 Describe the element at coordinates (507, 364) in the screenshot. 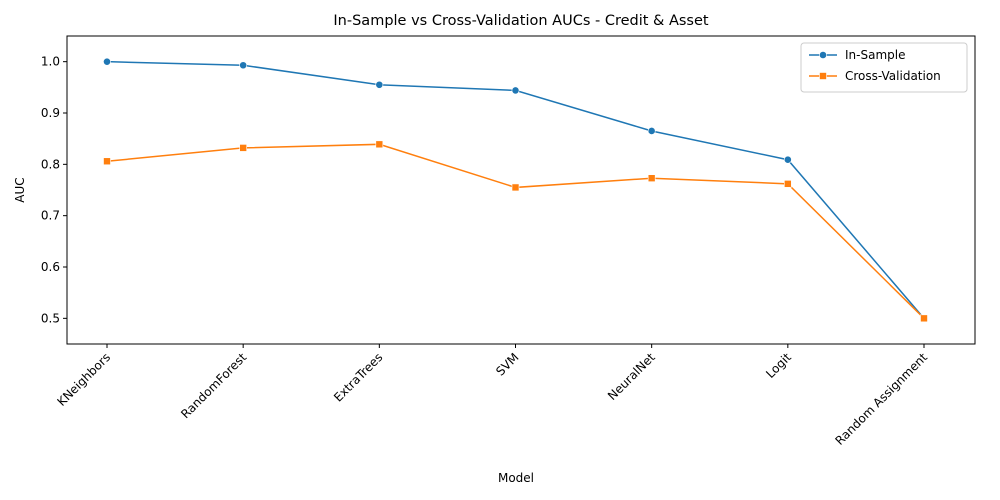

I see `x-tick-label: SVM` at that location.